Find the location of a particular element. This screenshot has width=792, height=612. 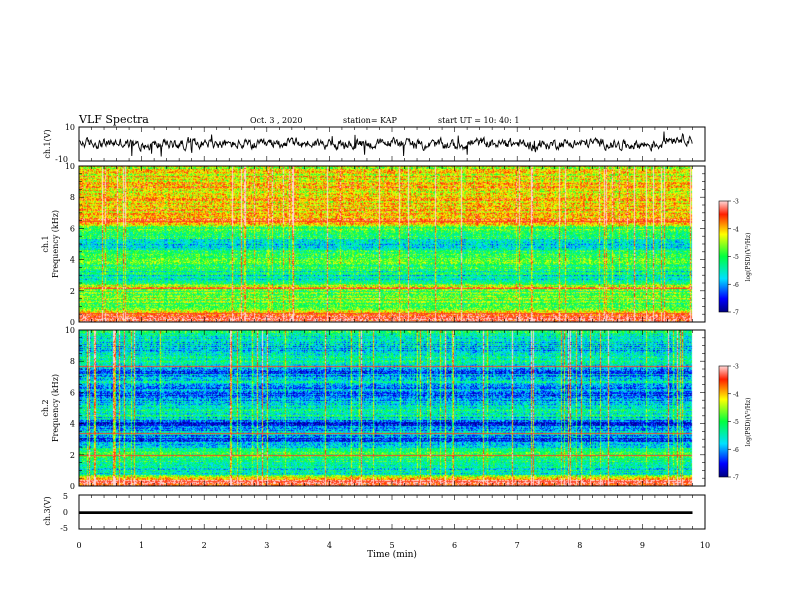

ch3-waveform-band is located at coordinates (386, 512).